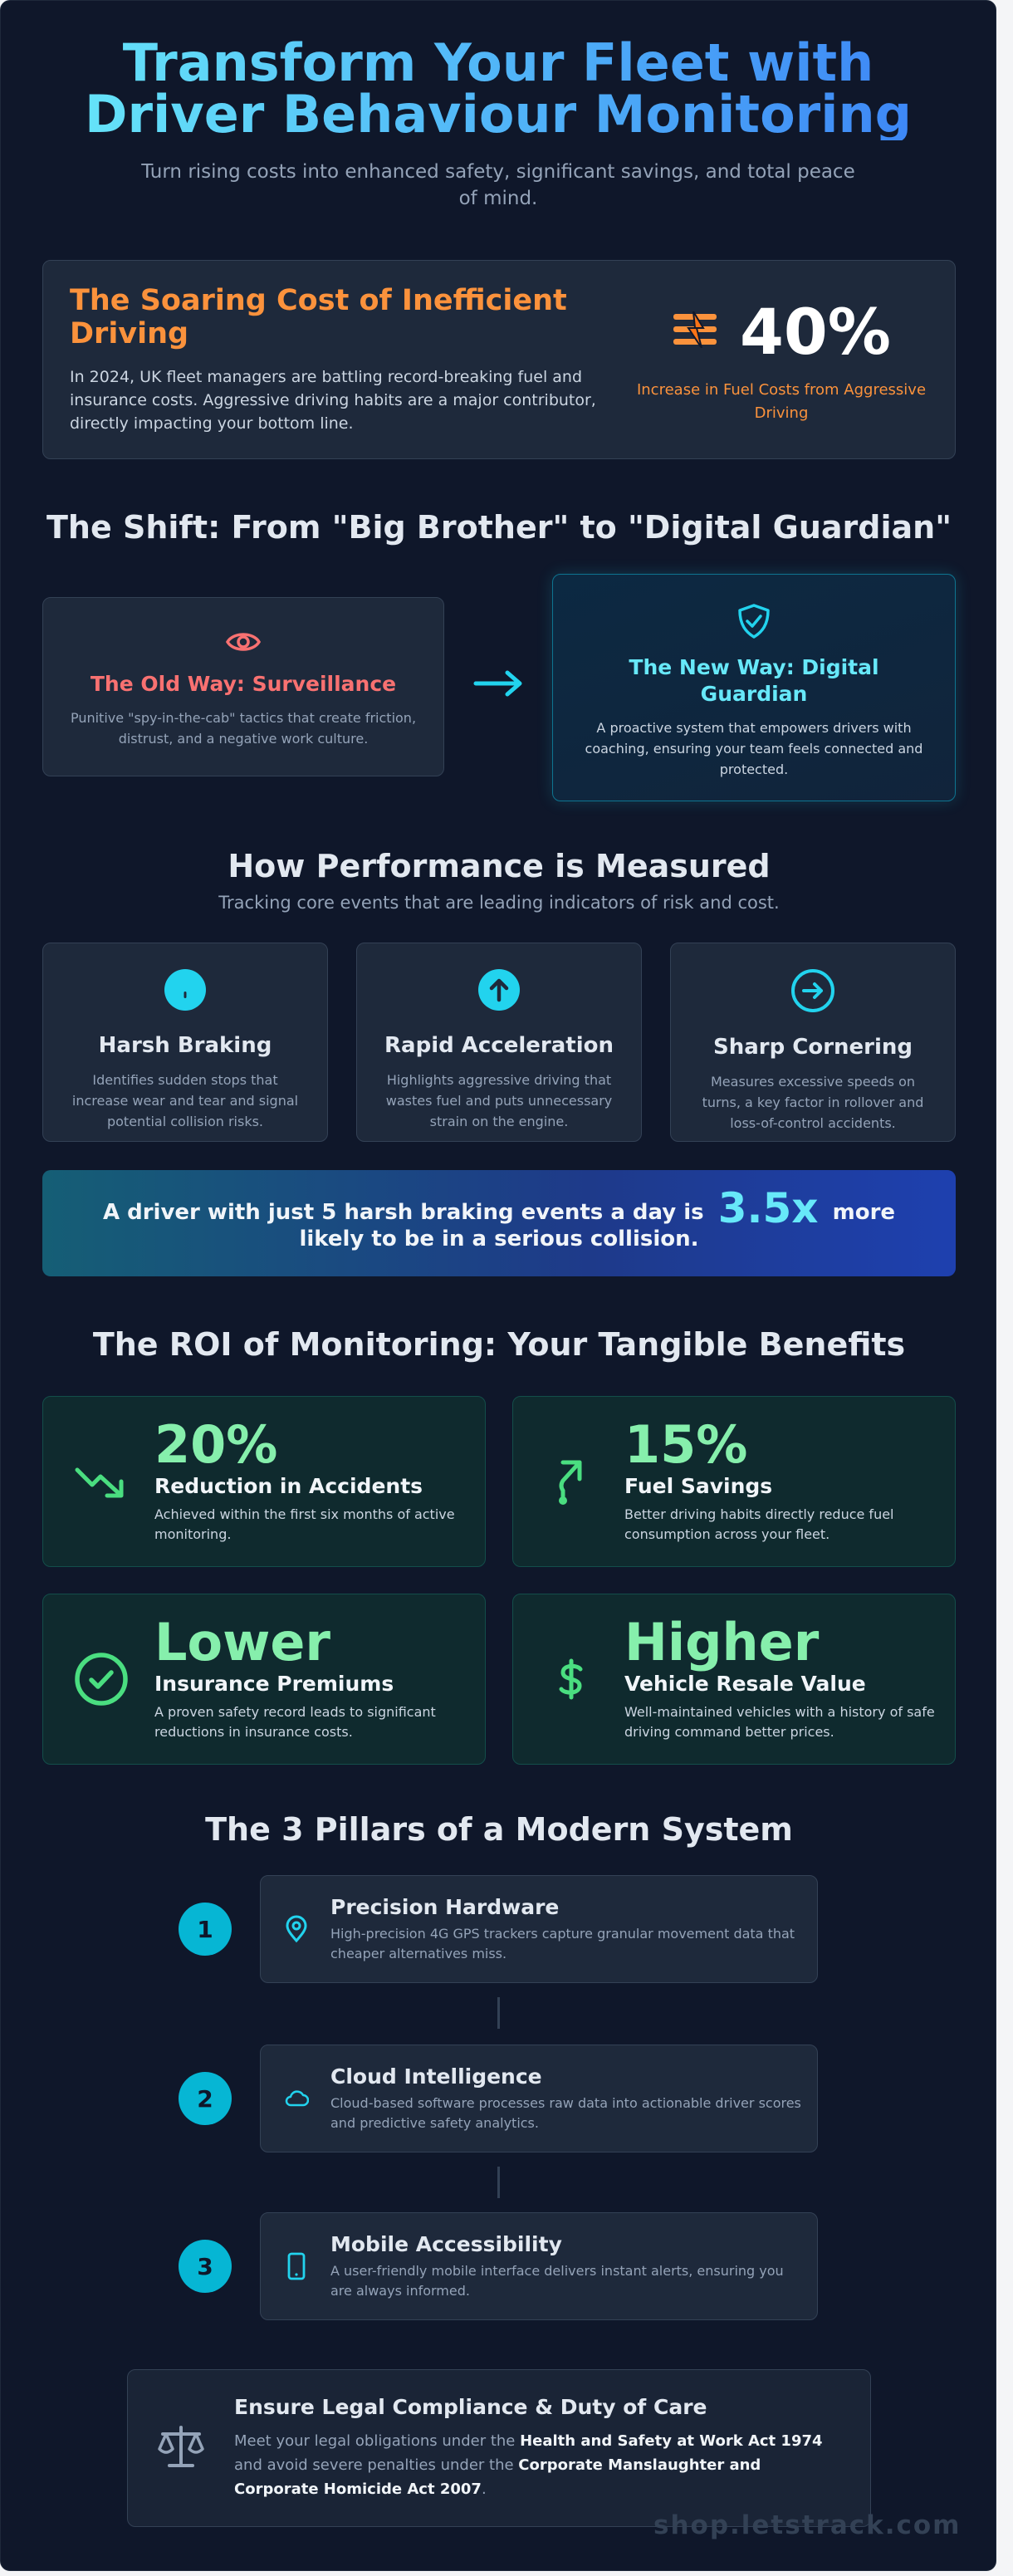  Describe the element at coordinates (768, 1207) in the screenshot. I see `banner-highlight: 3.5x` at that location.